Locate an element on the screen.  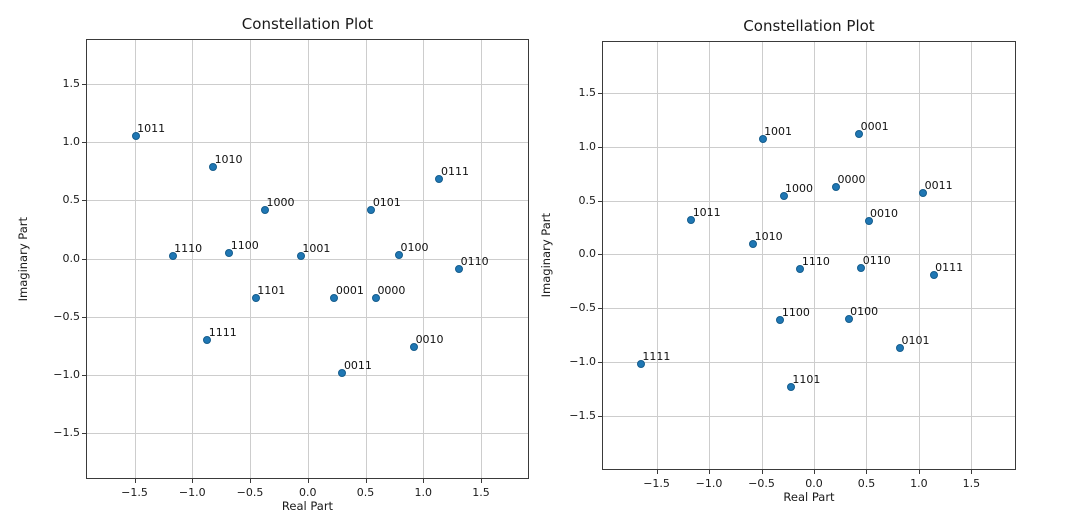
y-tick-label: 1.5 is located at coordinates (587, 93).